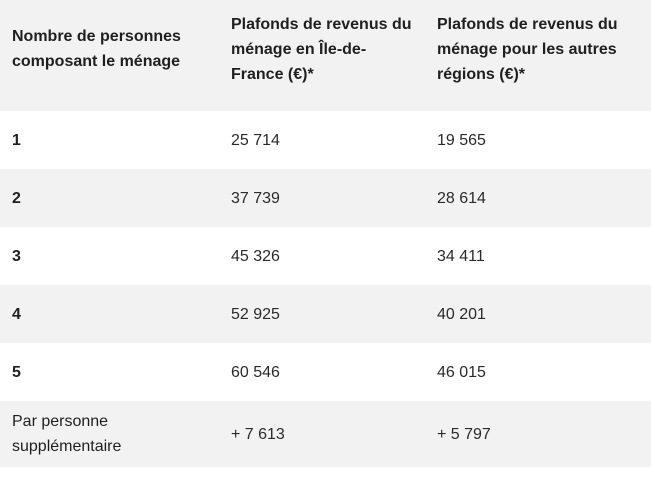 The image size is (651, 481). Describe the element at coordinates (325, 140) in the screenshot. I see `table-row: 1 25 714 19 565` at that location.